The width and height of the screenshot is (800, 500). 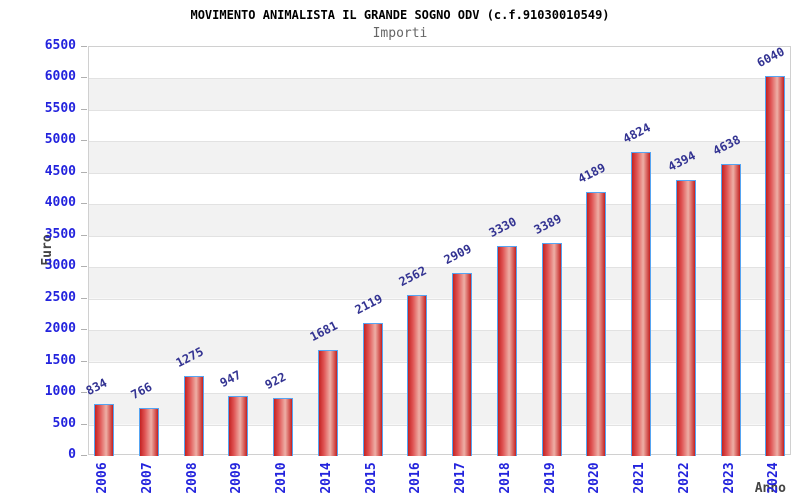 What do you see at coordinates (592, 173) in the screenshot?
I see `bar-value-label: 4189` at bounding box center [592, 173].